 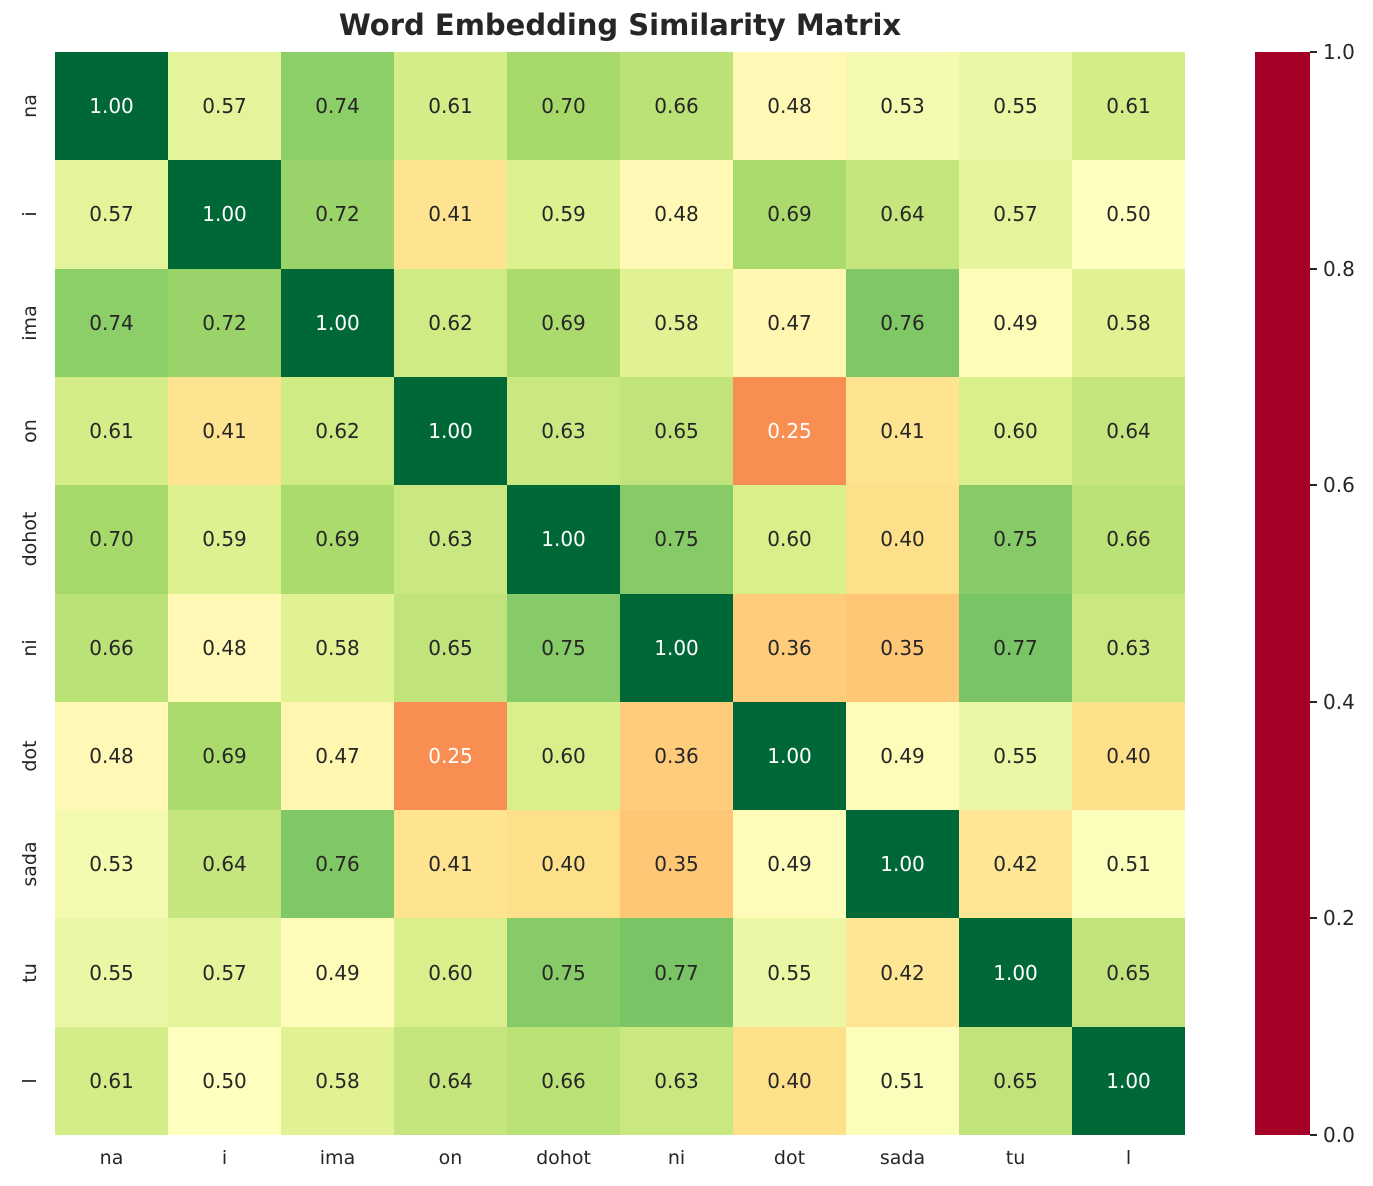 What do you see at coordinates (1339, 918) in the screenshot?
I see `colorbar-tick-label: 0.2` at bounding box center [1339, 918].